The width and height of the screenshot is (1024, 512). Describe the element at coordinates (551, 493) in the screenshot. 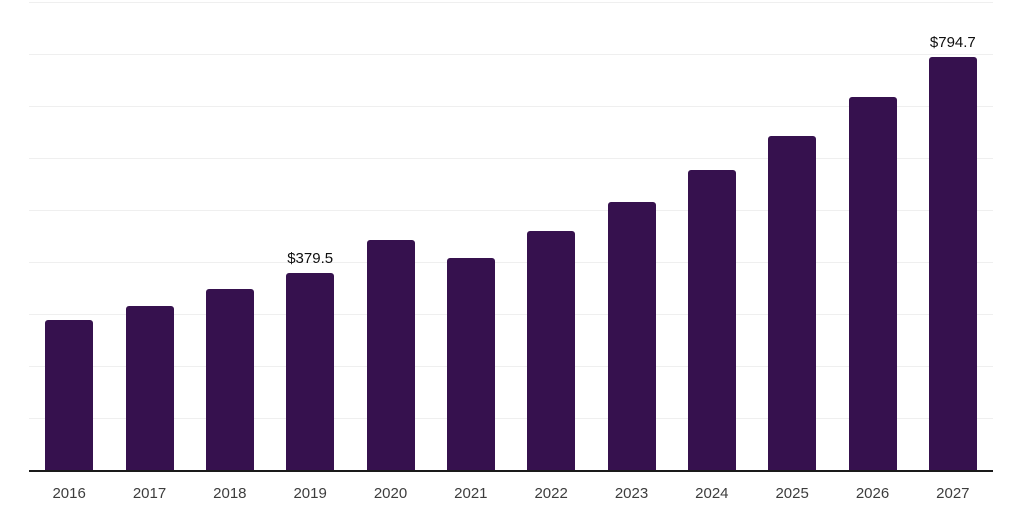

I see `x-tick-label-2022: 2022` at that location.